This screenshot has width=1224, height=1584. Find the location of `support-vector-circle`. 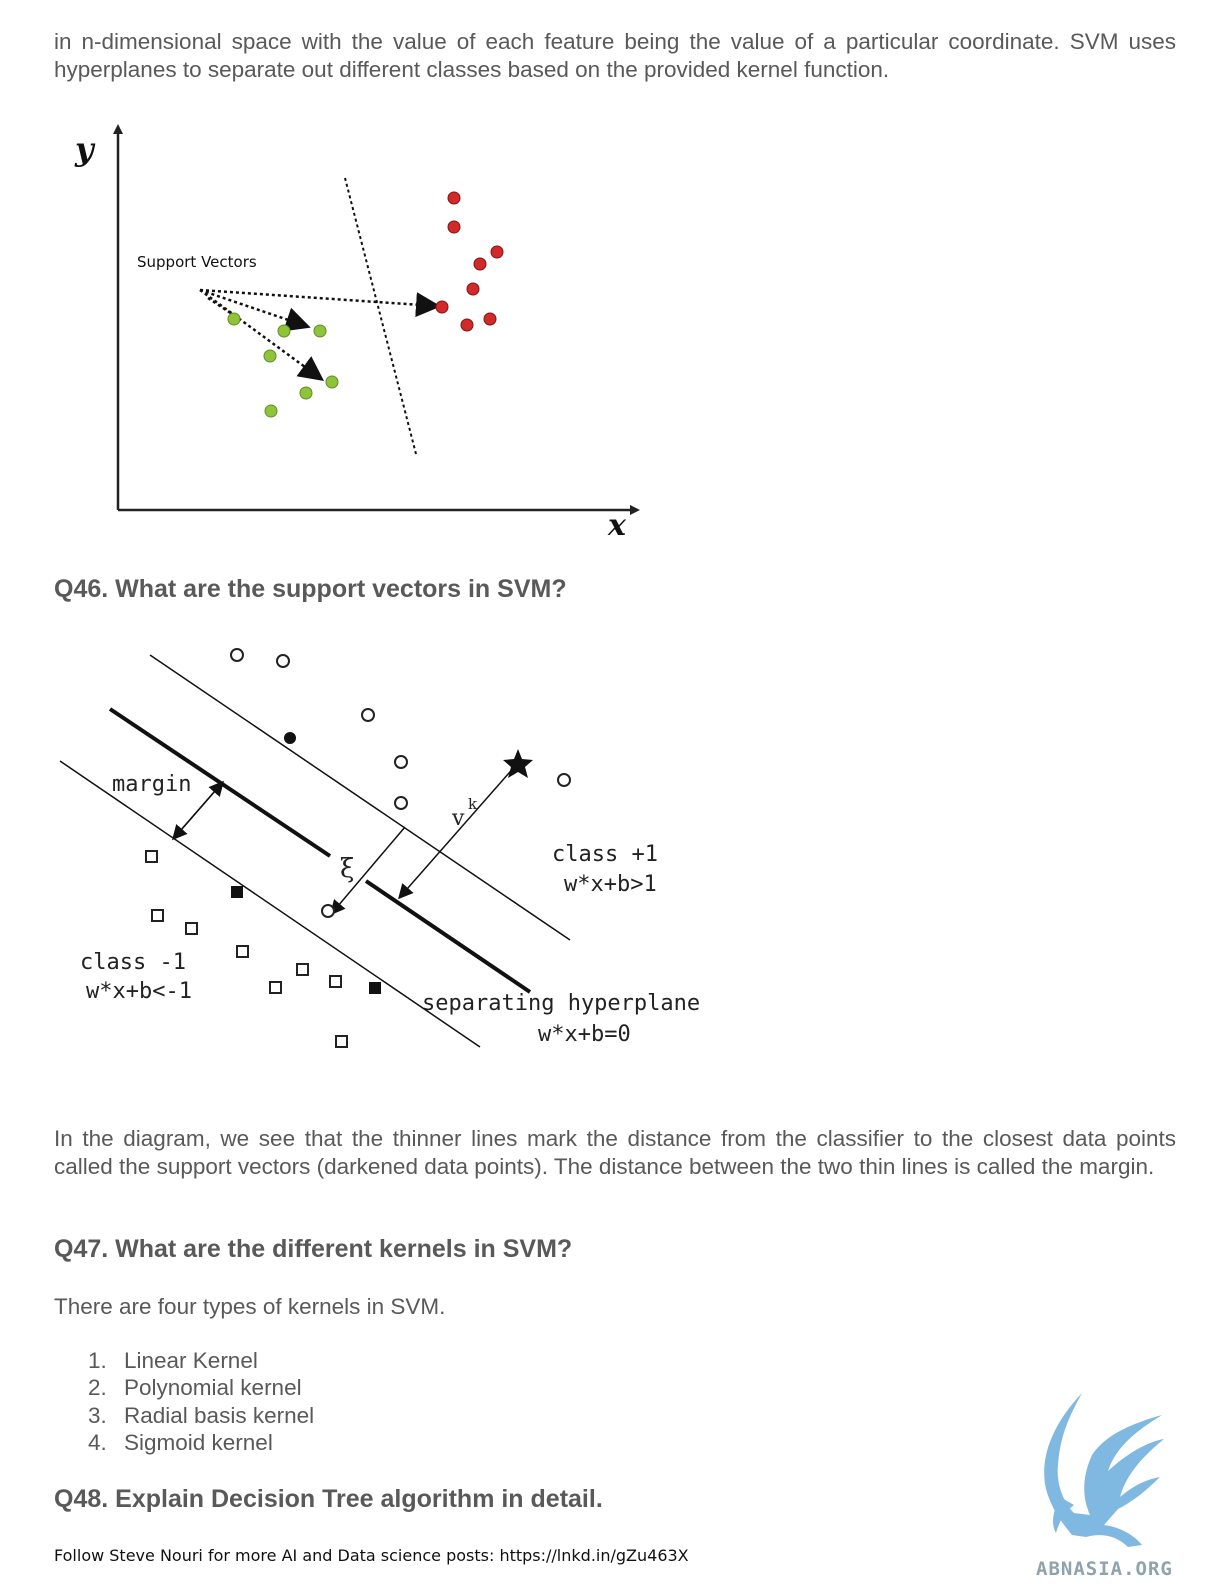

support-vector-circle is located at coordinates (290, 738).